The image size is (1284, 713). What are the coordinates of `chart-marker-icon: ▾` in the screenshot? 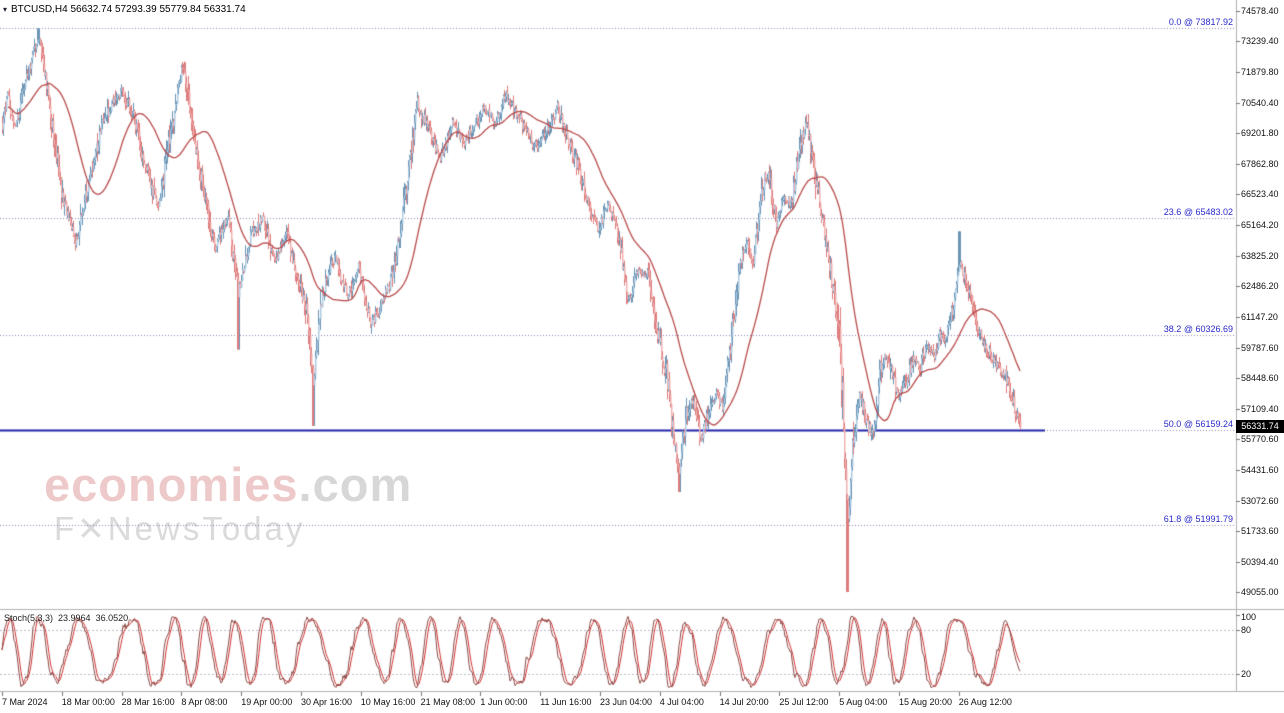 It's located at (5, 9).